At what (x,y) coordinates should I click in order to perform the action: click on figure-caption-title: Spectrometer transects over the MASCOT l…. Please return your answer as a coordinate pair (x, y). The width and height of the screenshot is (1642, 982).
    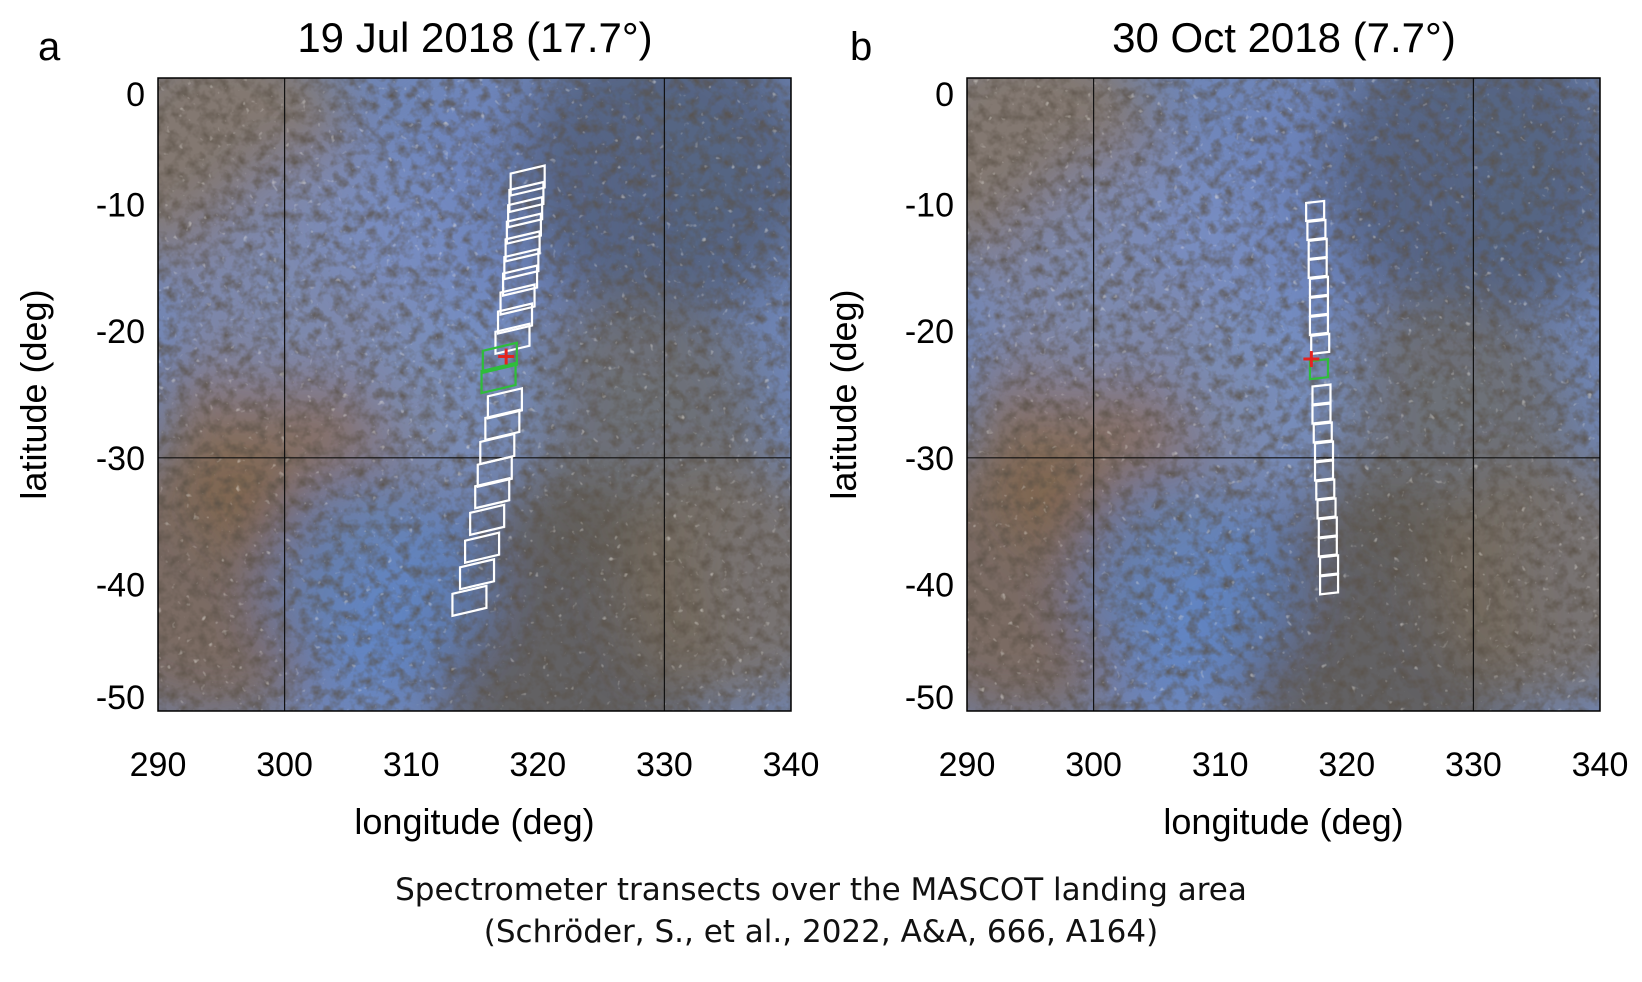
    Looking at the image, I should click on (821, 890).